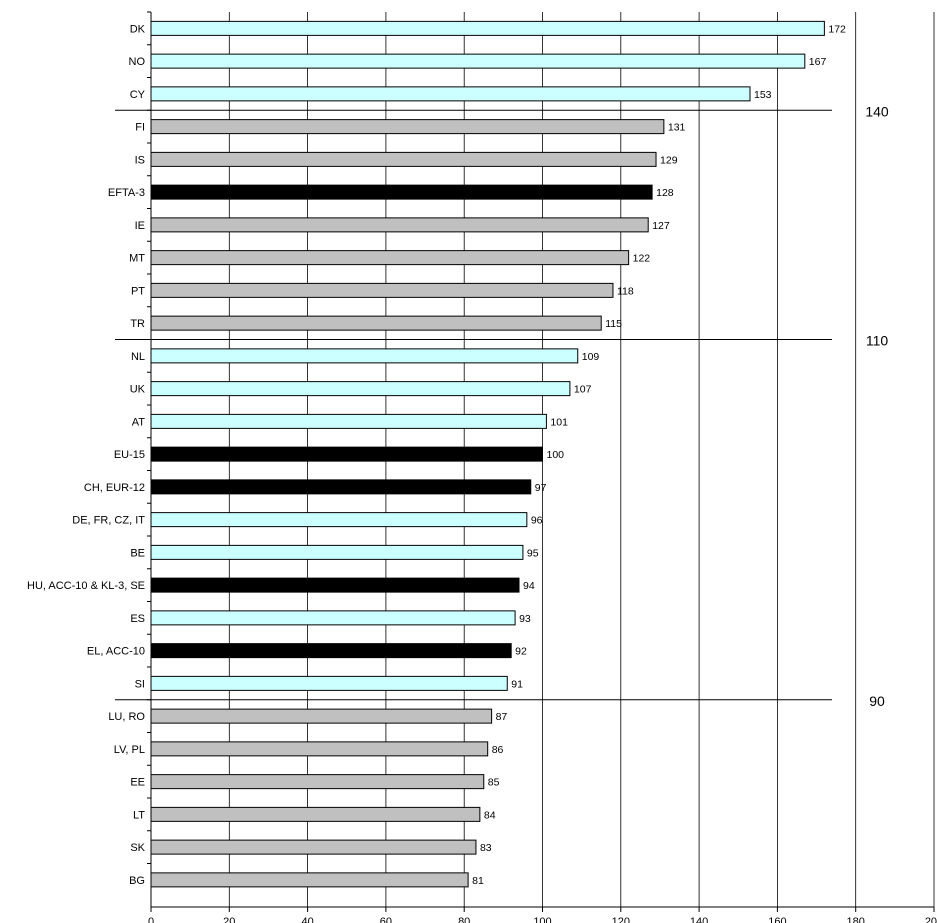  I want to click on value-label: 93, so click(525, 619).